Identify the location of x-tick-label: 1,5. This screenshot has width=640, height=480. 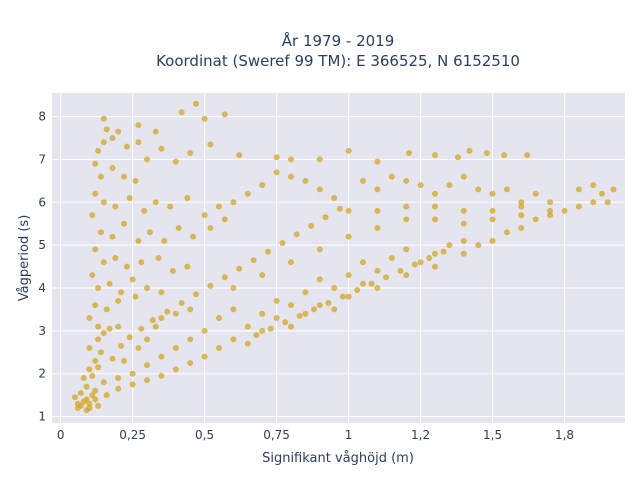
(492, 435).